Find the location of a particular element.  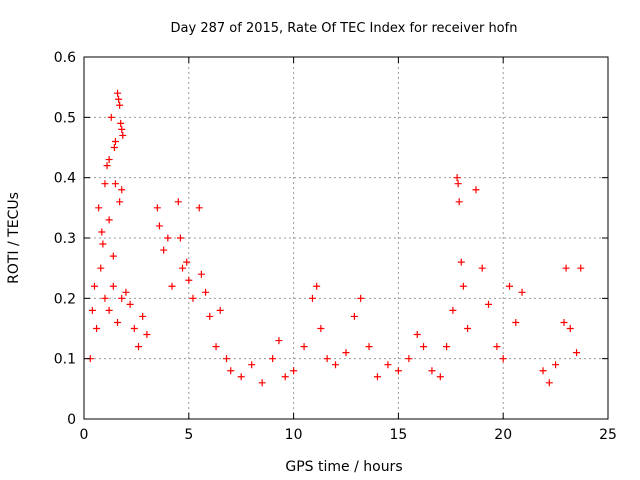

x-axis-label: GPS time / hours is located at coordinates (343, 467).